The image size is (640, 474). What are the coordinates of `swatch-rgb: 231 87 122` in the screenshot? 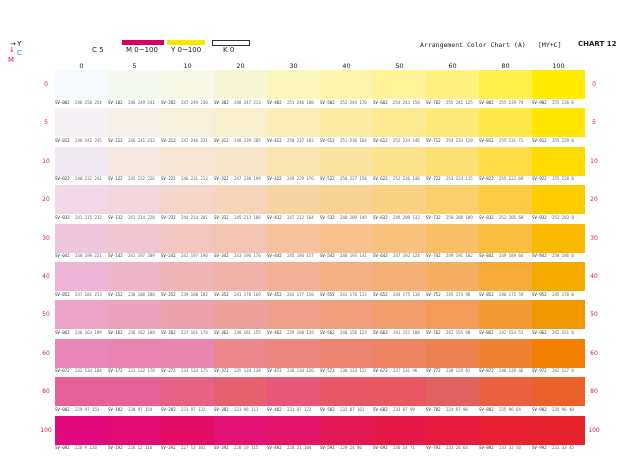 It's located at (299, 409).